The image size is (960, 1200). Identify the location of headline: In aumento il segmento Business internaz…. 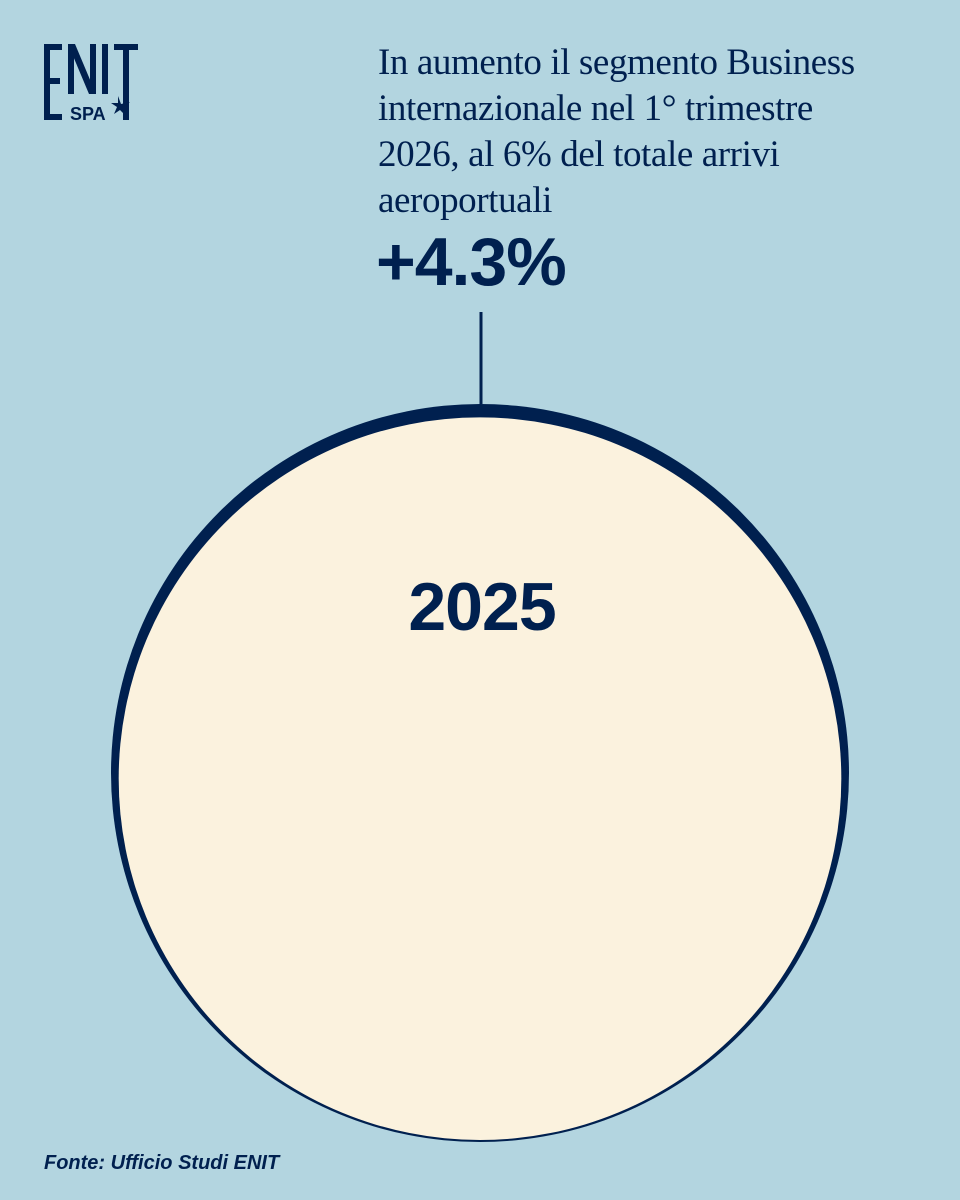
(616, 131).